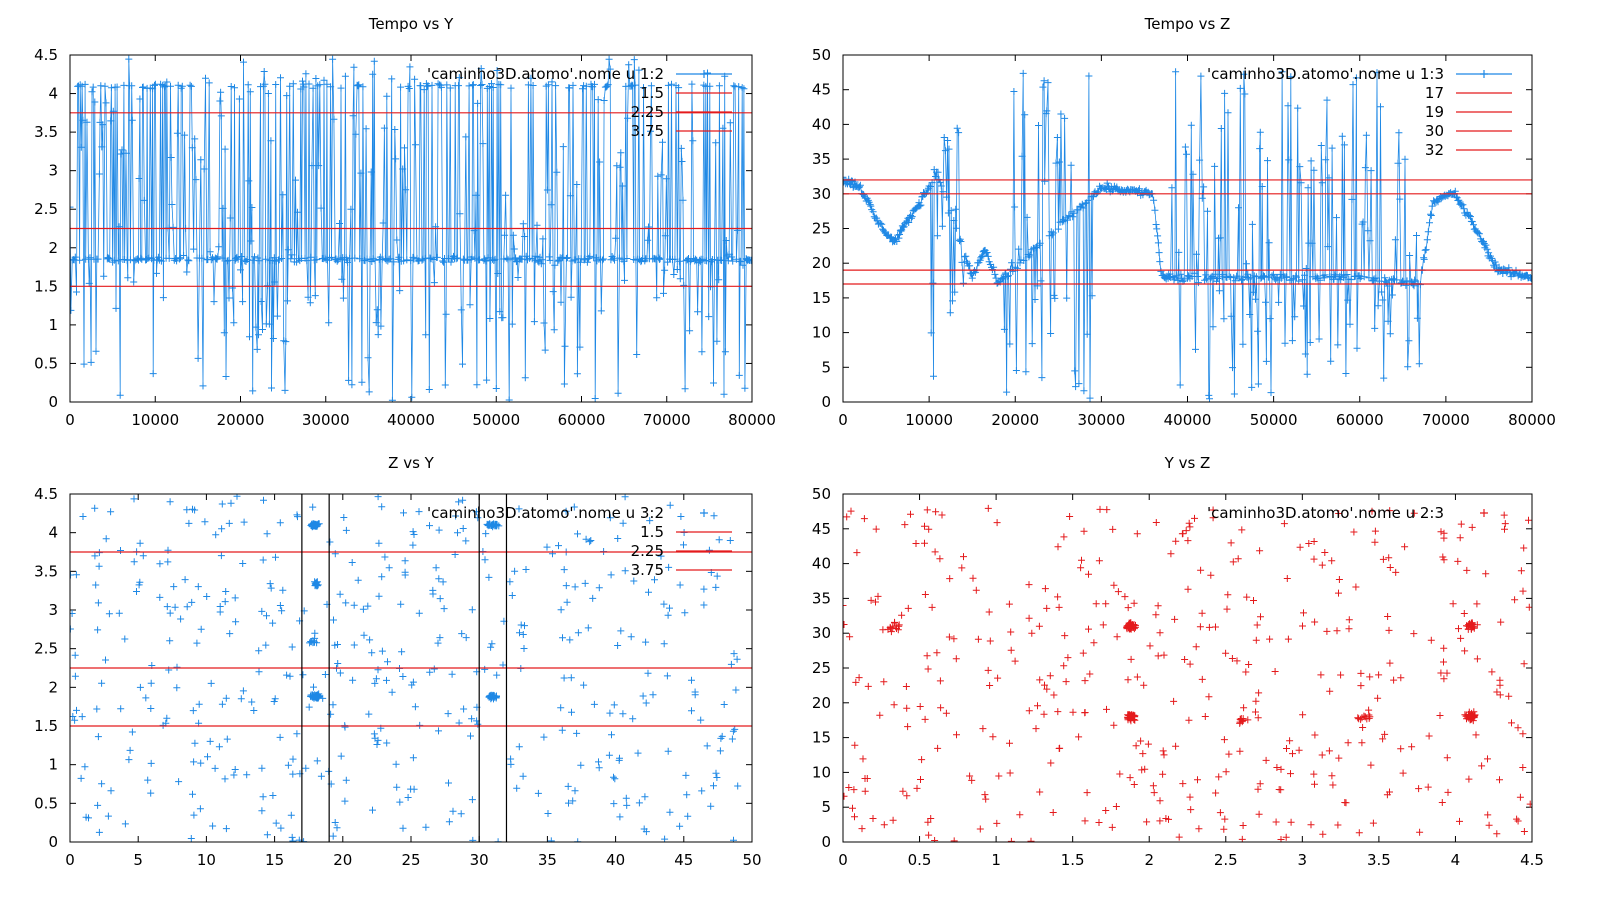 The image size is (1600, 900). What do you see at coordinates (545, 74) in the screenshot?
I see `legend-label: 'caminho3D.atomo'.nome u 1:2` at bounding box center [545, 74].